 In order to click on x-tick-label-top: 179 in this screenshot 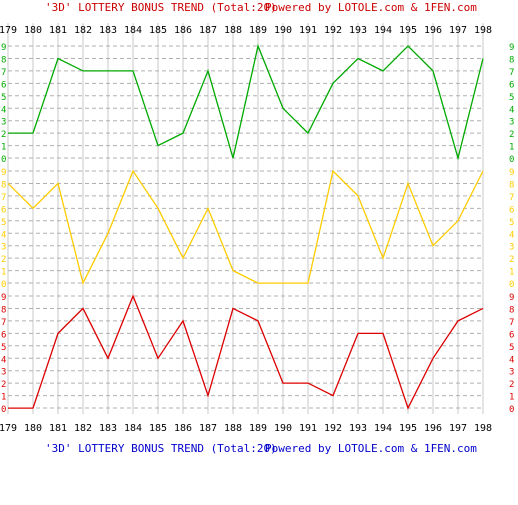, I will do `click(8, 30)`.